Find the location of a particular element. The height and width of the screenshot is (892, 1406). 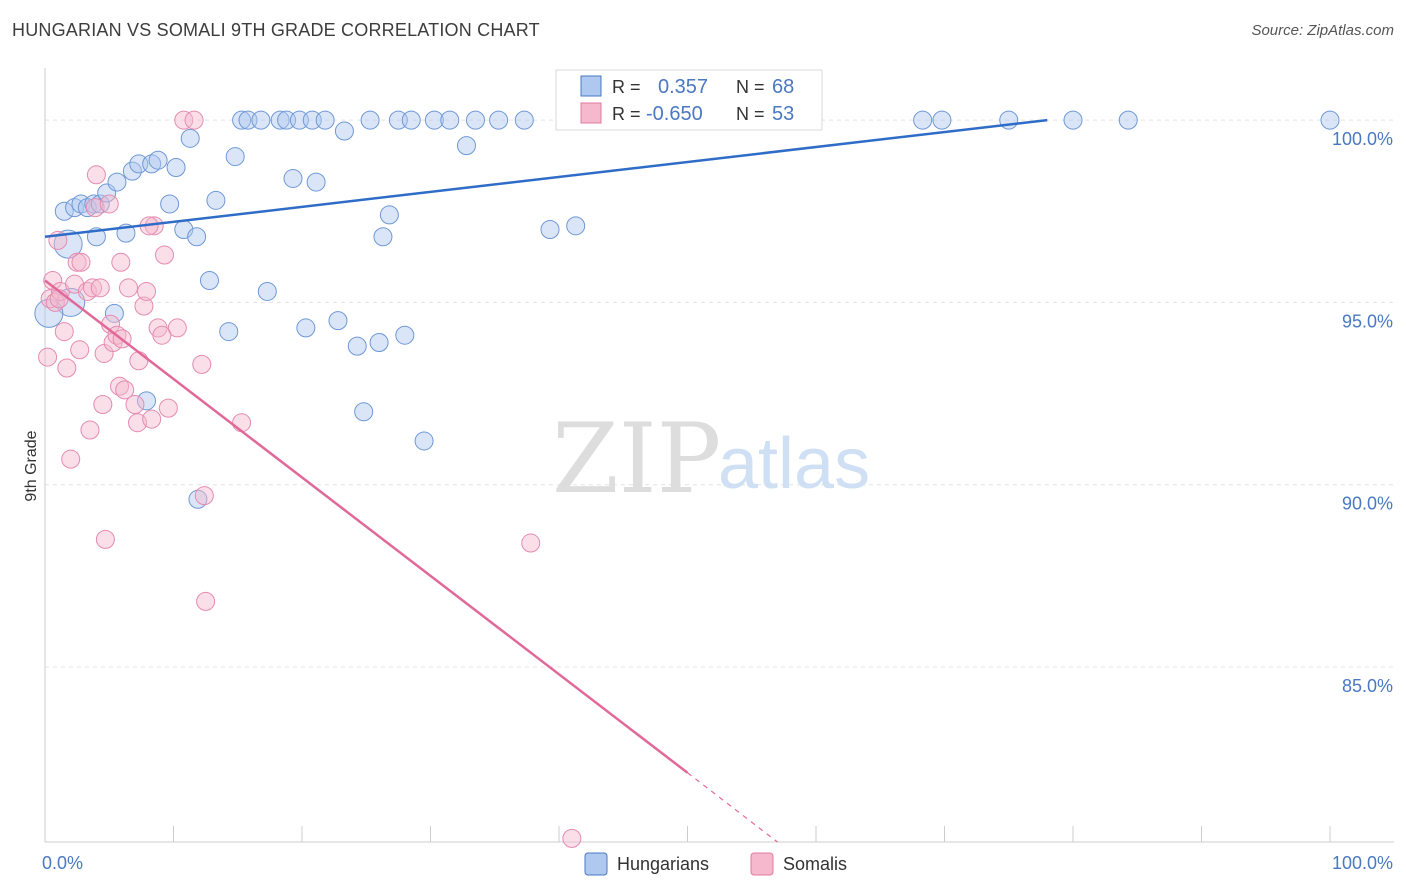

y-tick-label: 90.0% is located at coordinates (1367, 504).